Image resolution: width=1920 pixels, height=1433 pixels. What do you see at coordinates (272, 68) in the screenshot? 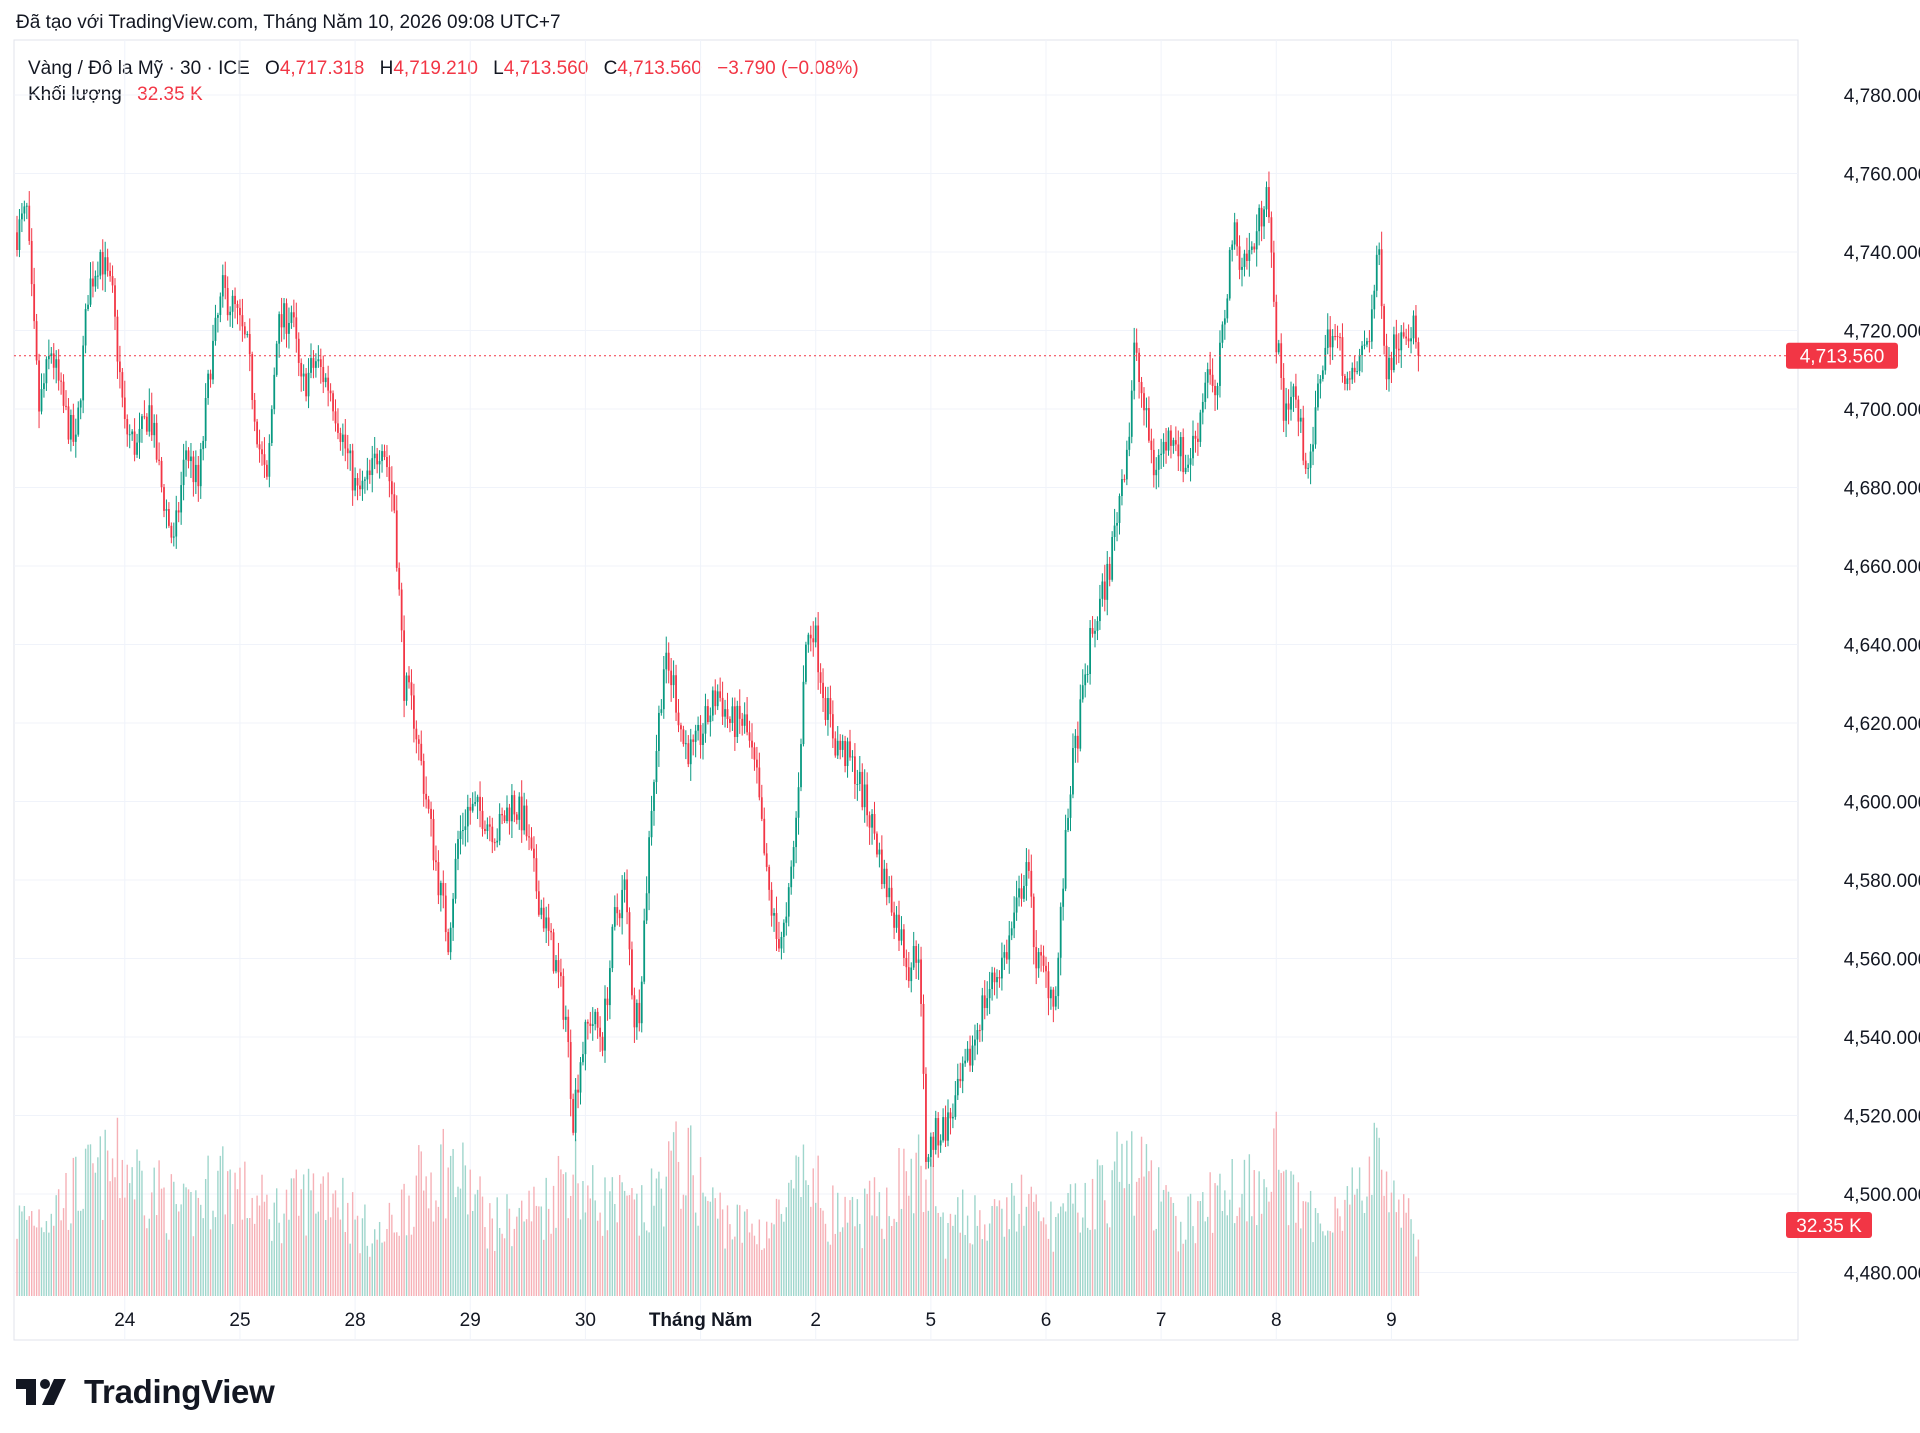
I see `open-label: O` at bounding box center [272, 68].